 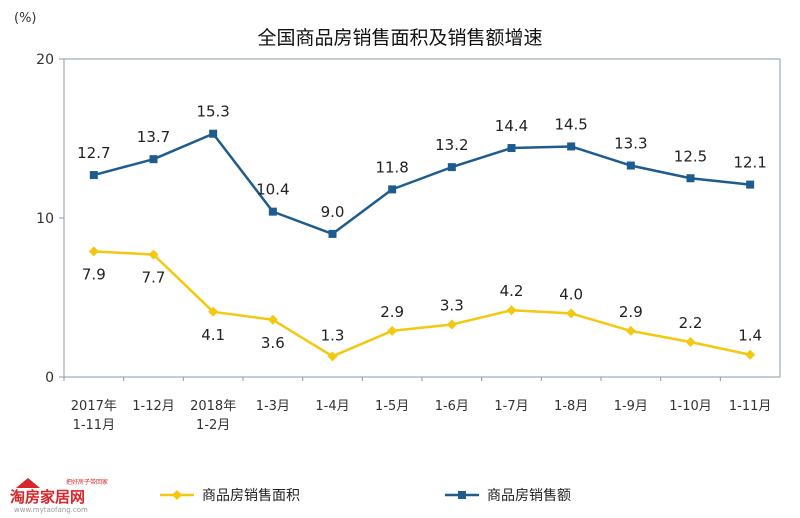 What do you see at coordinates (571, 406) in the screenshot?
I see `x-tick-label: 1-8月` at bounding box center [571, 406].